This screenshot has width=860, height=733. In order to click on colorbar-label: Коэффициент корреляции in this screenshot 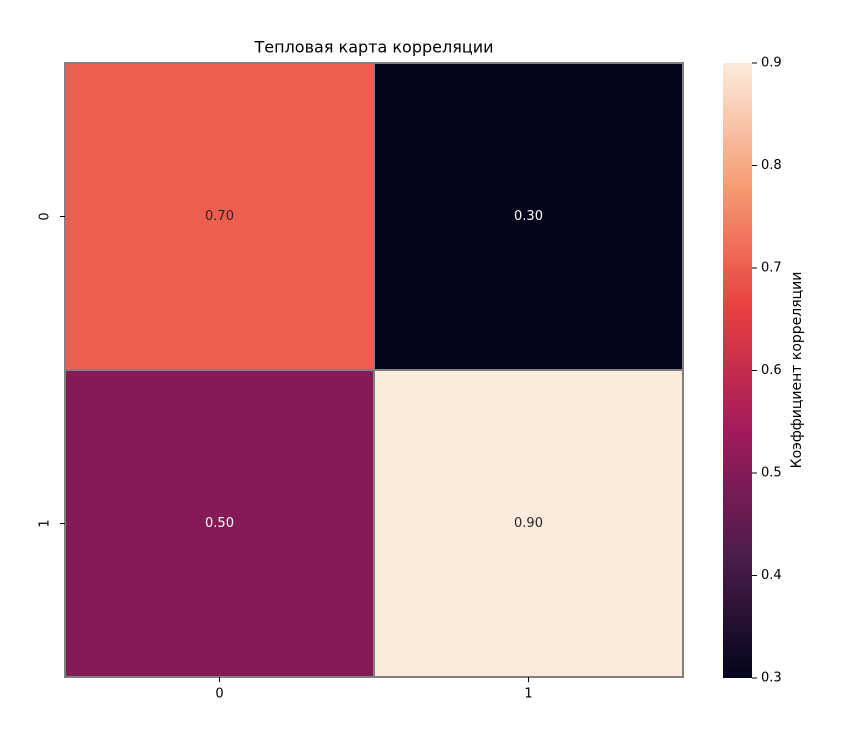, I will do `click(797, 370)`.